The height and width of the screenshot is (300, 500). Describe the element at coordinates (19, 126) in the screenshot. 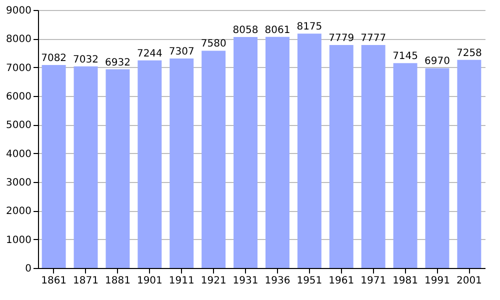

I see `y-tick-label: 5000` at that location.